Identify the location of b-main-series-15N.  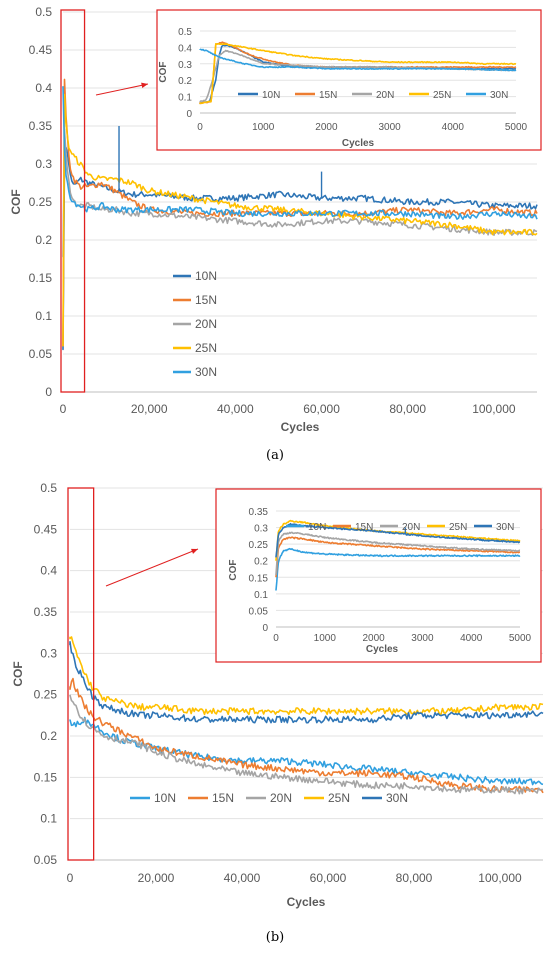
(306, 735).